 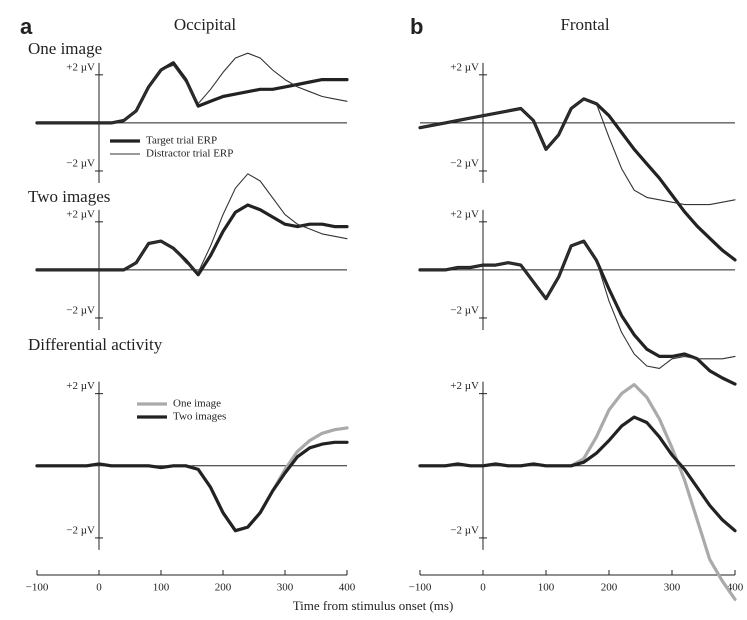 I want to click on legend-label: Target trial ERP, so click(x=181, y=141).